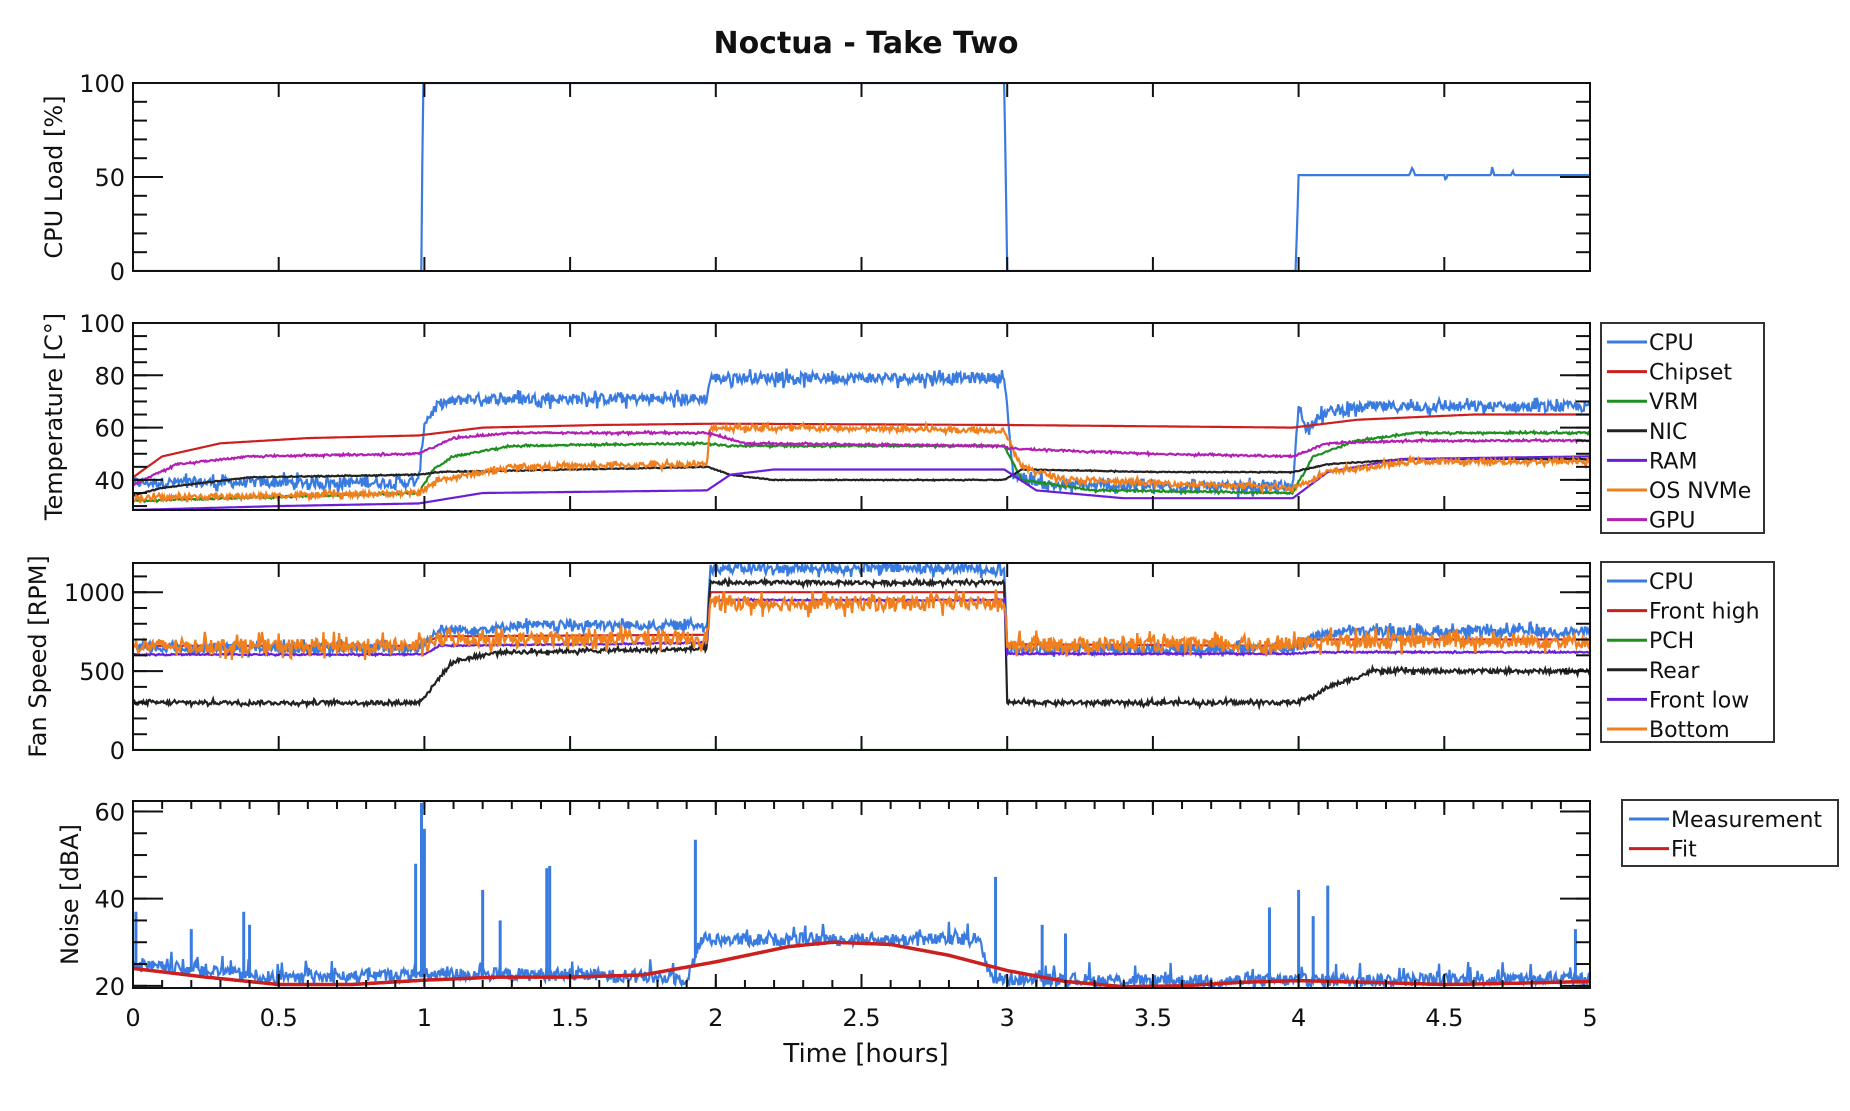 The image size is (1850, 1111). Describe the element at coordinates (1704, 612) in the screenshot. I see `legend-entry: Front high` at that location.